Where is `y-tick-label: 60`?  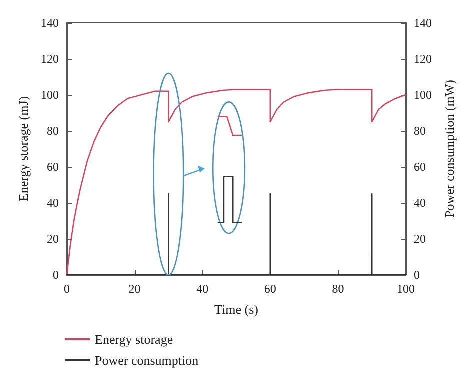 y-tick-label: 60 is located at coordinates (53, 167).